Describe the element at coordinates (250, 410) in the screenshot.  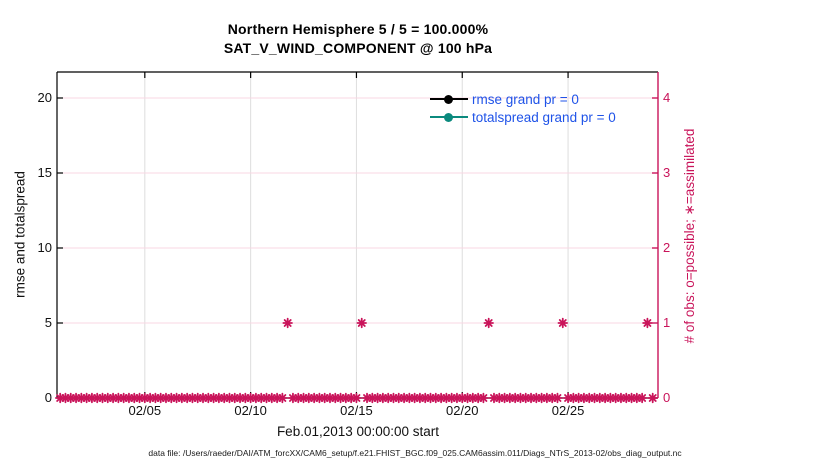
I see `x-tick-label: 02/10` at that location.